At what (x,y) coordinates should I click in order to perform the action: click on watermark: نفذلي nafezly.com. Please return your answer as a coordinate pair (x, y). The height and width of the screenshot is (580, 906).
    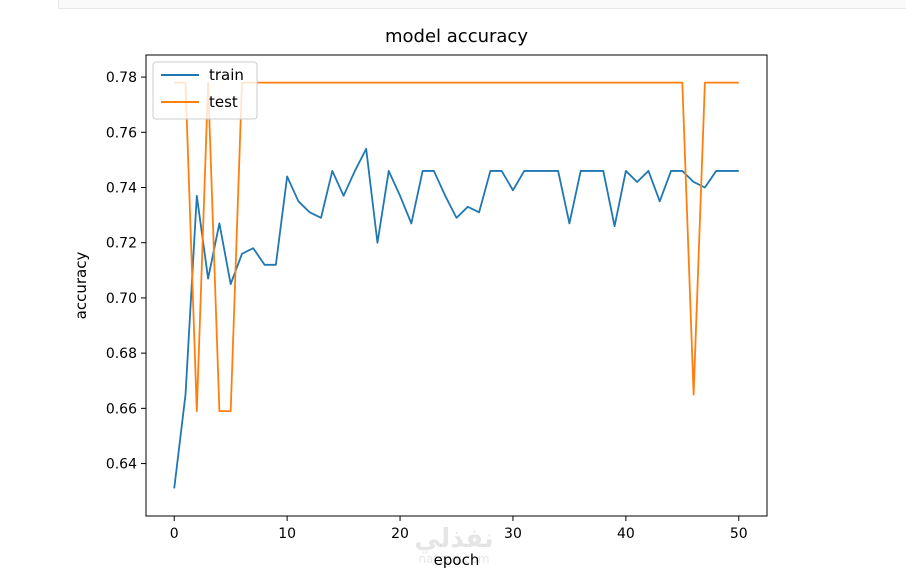
    Looking at the image, I should click on (454, 546).